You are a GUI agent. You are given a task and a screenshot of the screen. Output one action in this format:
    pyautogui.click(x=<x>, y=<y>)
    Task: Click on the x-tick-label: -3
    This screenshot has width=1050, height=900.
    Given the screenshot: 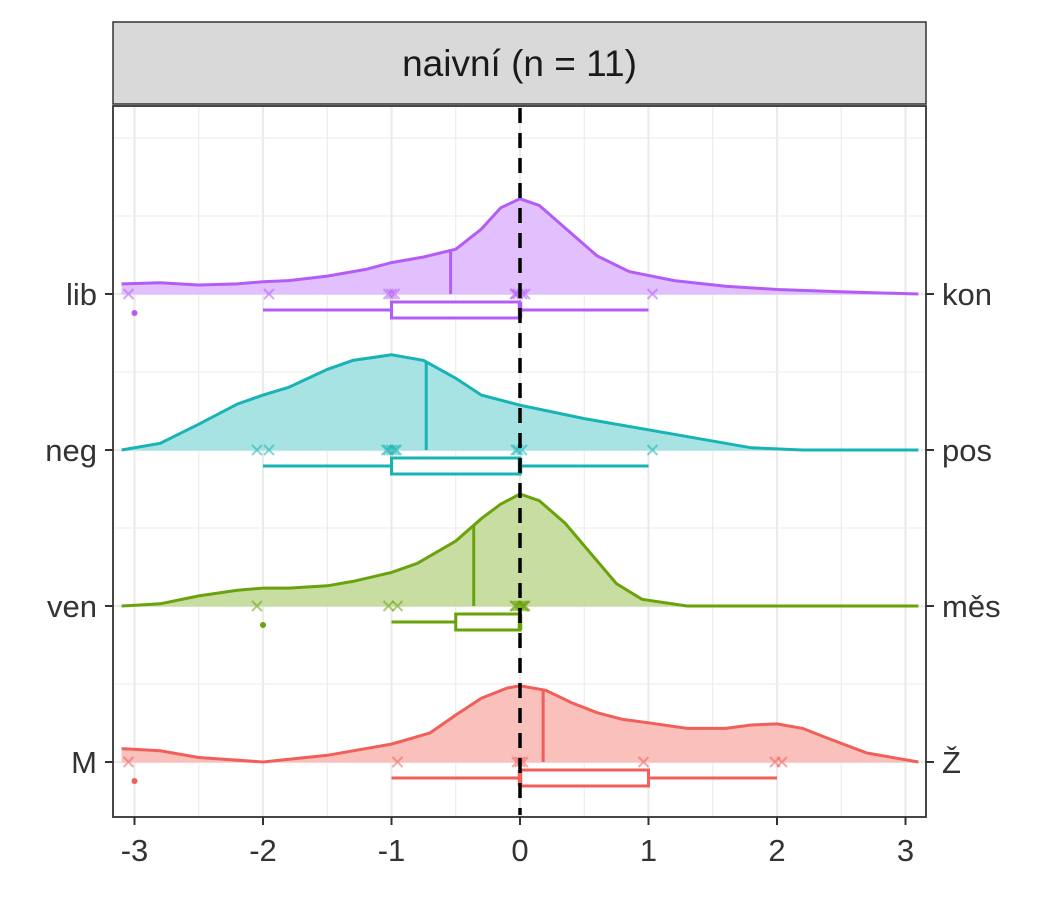 What is the action you would take?
    pyautogui.click(x=135, y=850)
    